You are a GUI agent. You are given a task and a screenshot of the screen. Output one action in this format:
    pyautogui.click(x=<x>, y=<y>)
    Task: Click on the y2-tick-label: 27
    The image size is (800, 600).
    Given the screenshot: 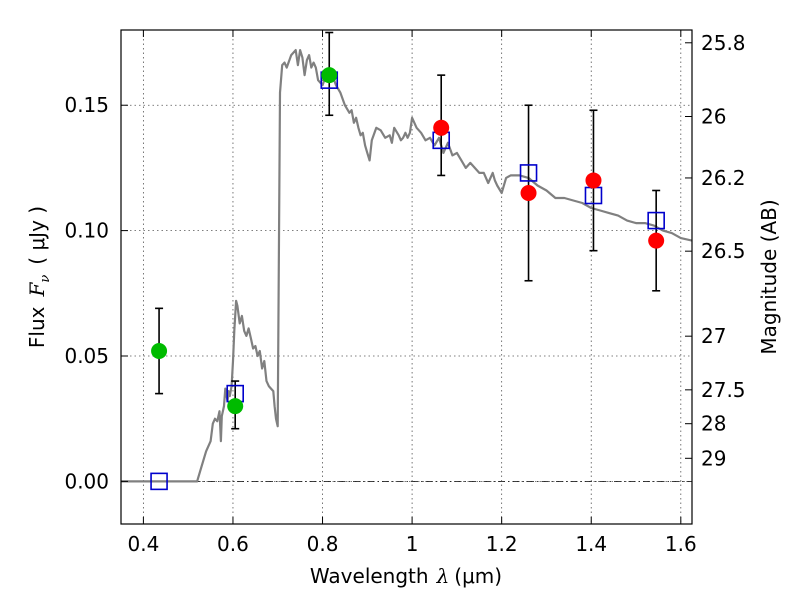 What is the action you would take?
    pyautogui.click(x=713, y=336)
    